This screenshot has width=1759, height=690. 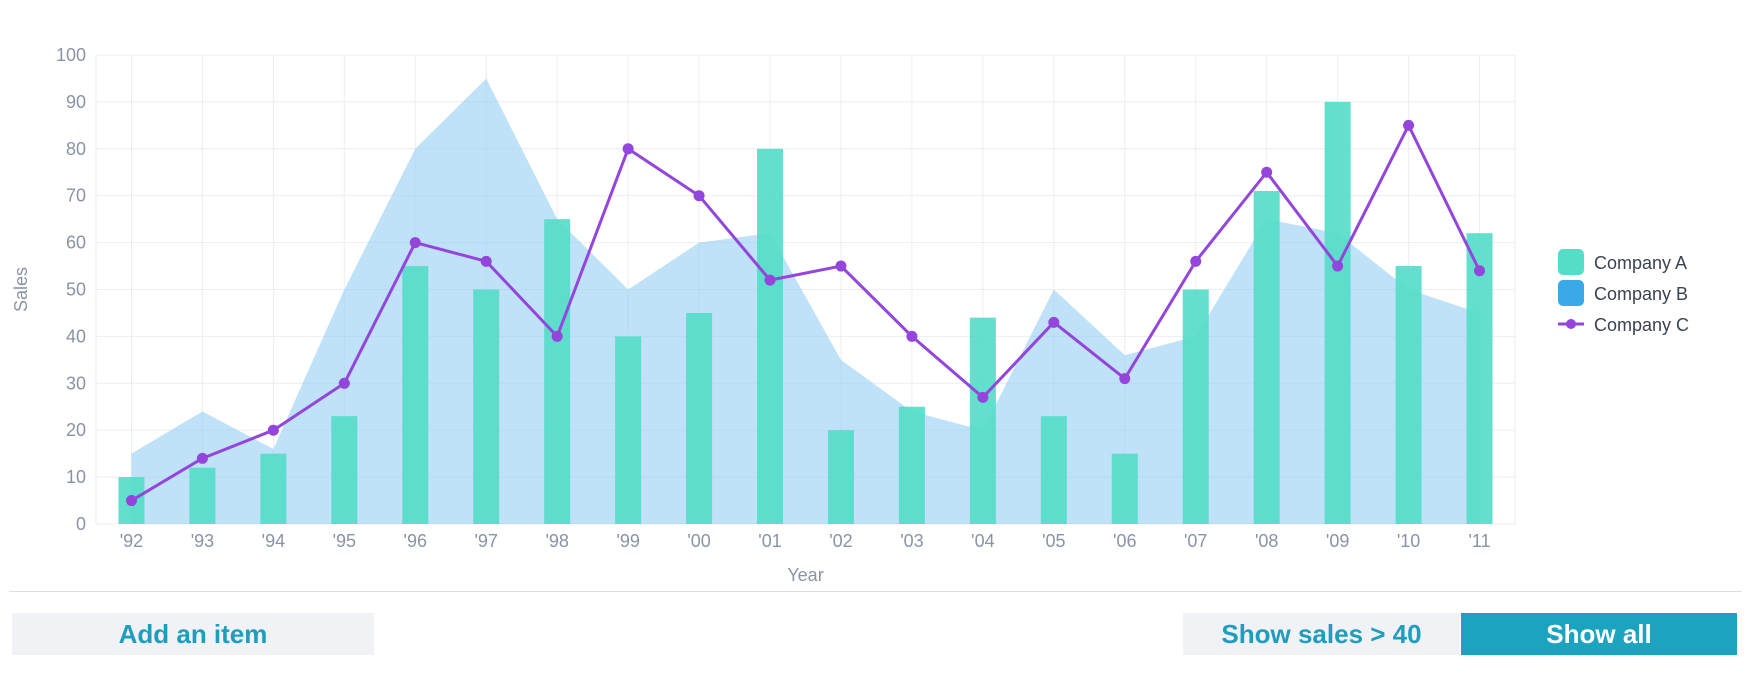 What do you see at coordinates (1571, 293) in the screenshot?
I see `legend-swatch-company-b` at bounding box center [1571, 293].